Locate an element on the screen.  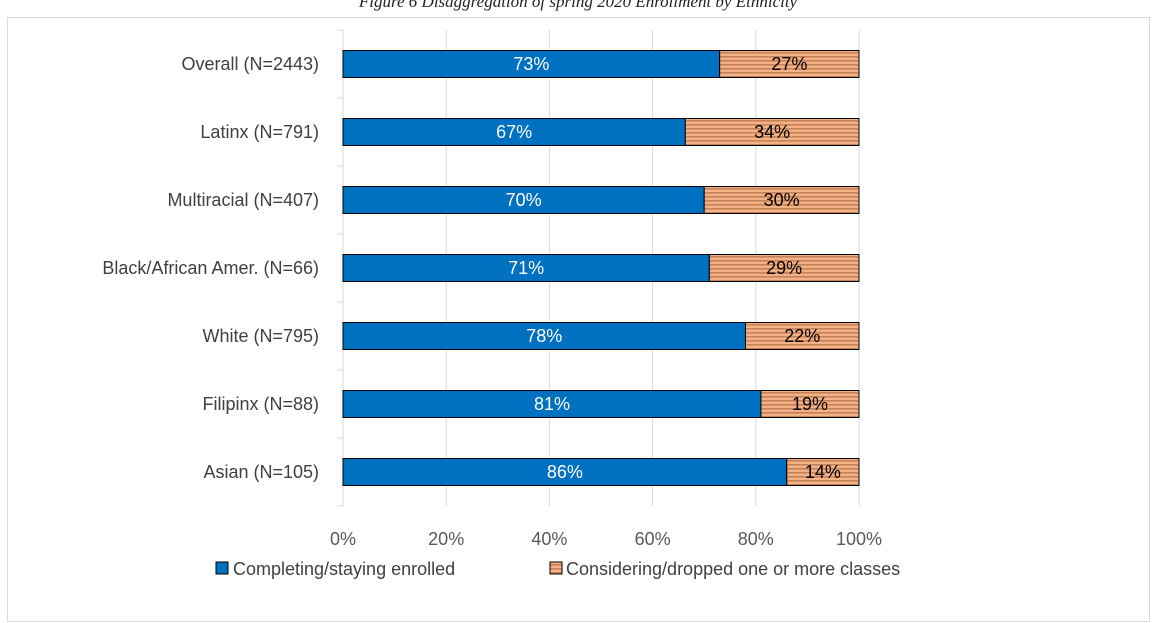
data-label-considering: 14% is located at coordinates (823, 472).